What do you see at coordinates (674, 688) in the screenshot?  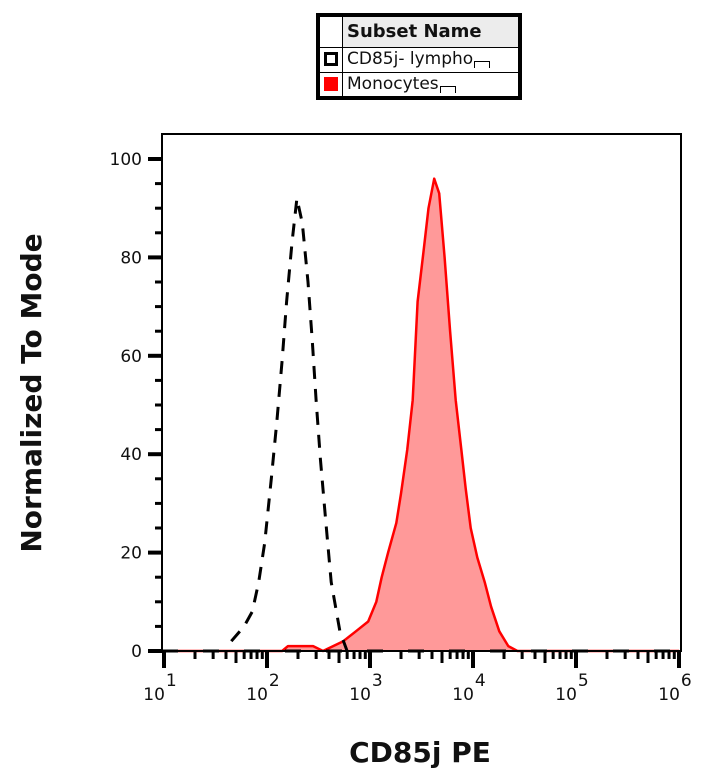 I see `x-tick-label: 10⁶` at bounding box center [674, 688].